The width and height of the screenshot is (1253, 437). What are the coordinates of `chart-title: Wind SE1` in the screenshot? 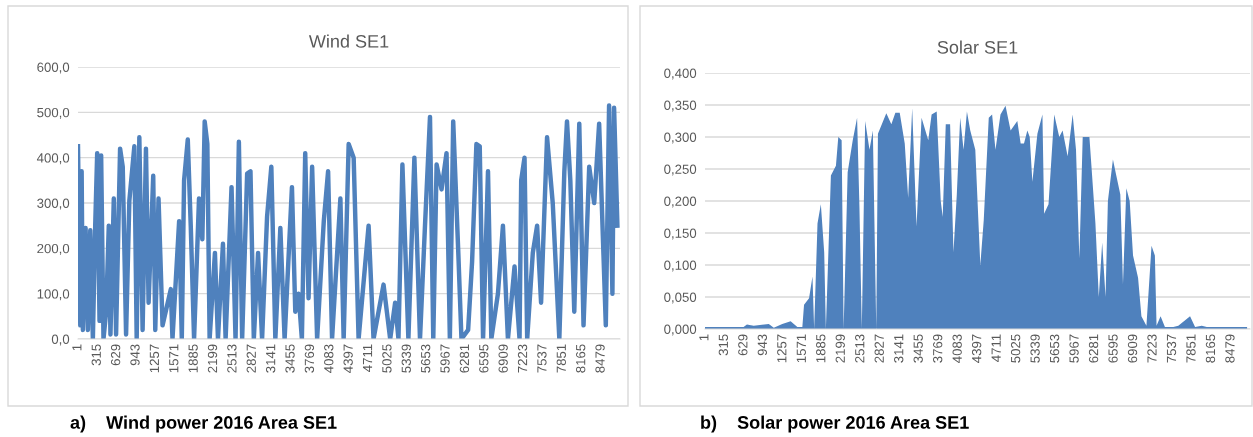 It's located at (348, 41).